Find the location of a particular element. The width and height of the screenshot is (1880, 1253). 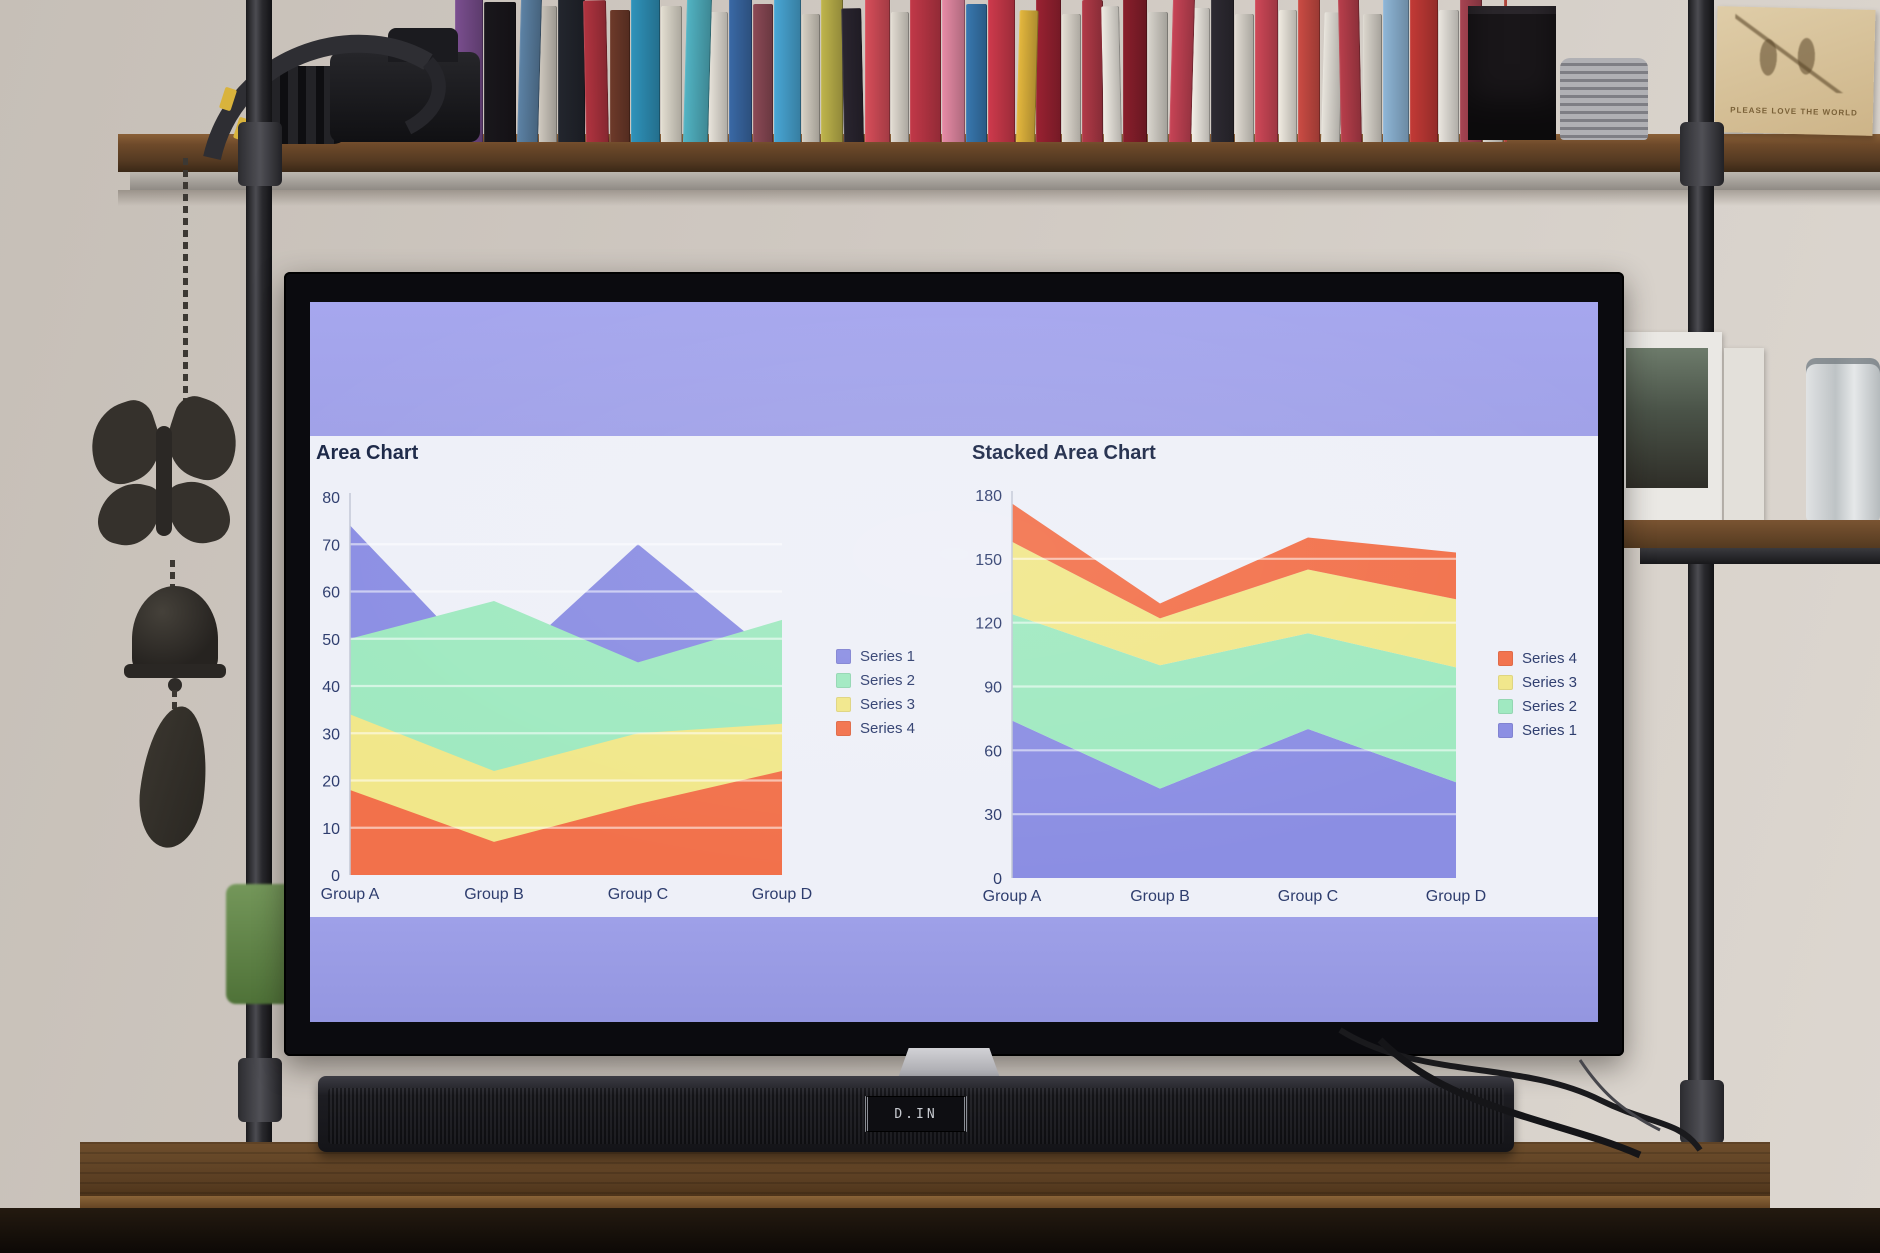

leaf-pendant is located at coordinates (174, 777).